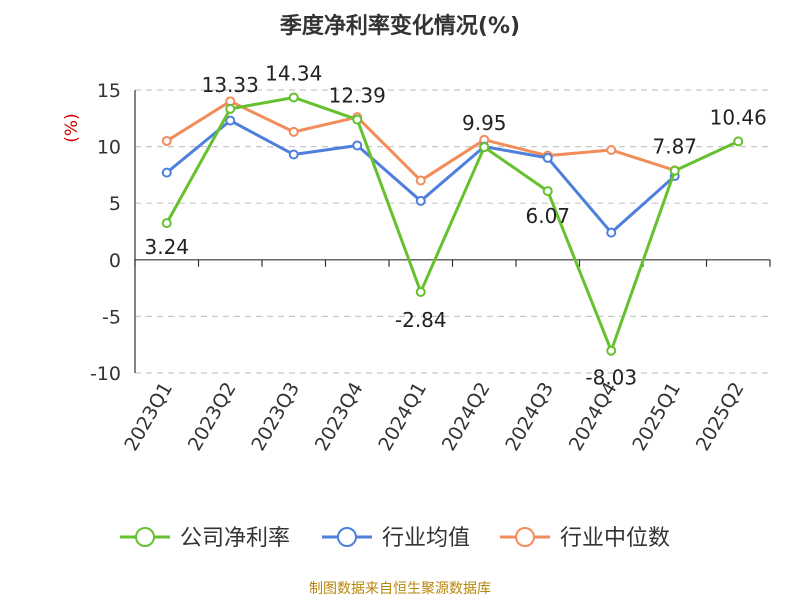 The width and height of the screenshot is (800, 600). Describe the element at coordinates (720, 417) in the screenshot. I see `x-tick-label: 2025Q2` at that location.